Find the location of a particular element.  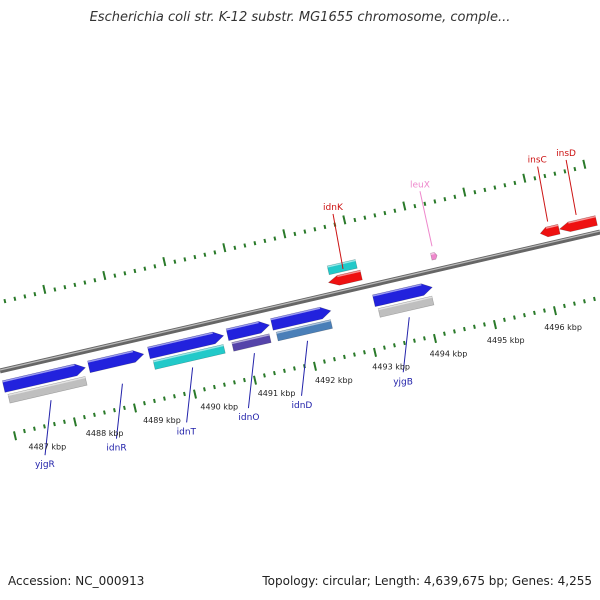

gene-yjgR is located at coordinates (44, 377).